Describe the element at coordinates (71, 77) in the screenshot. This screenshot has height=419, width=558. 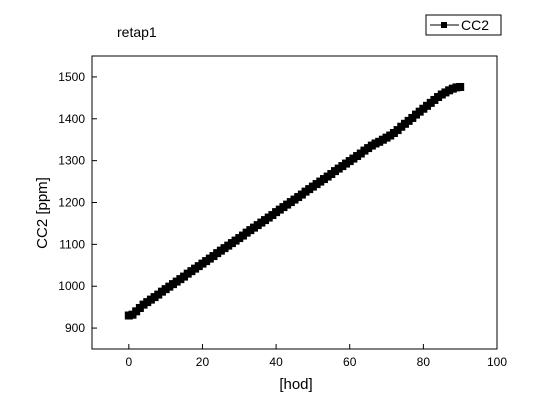
I see `y-tick-label: 1500` at that location.